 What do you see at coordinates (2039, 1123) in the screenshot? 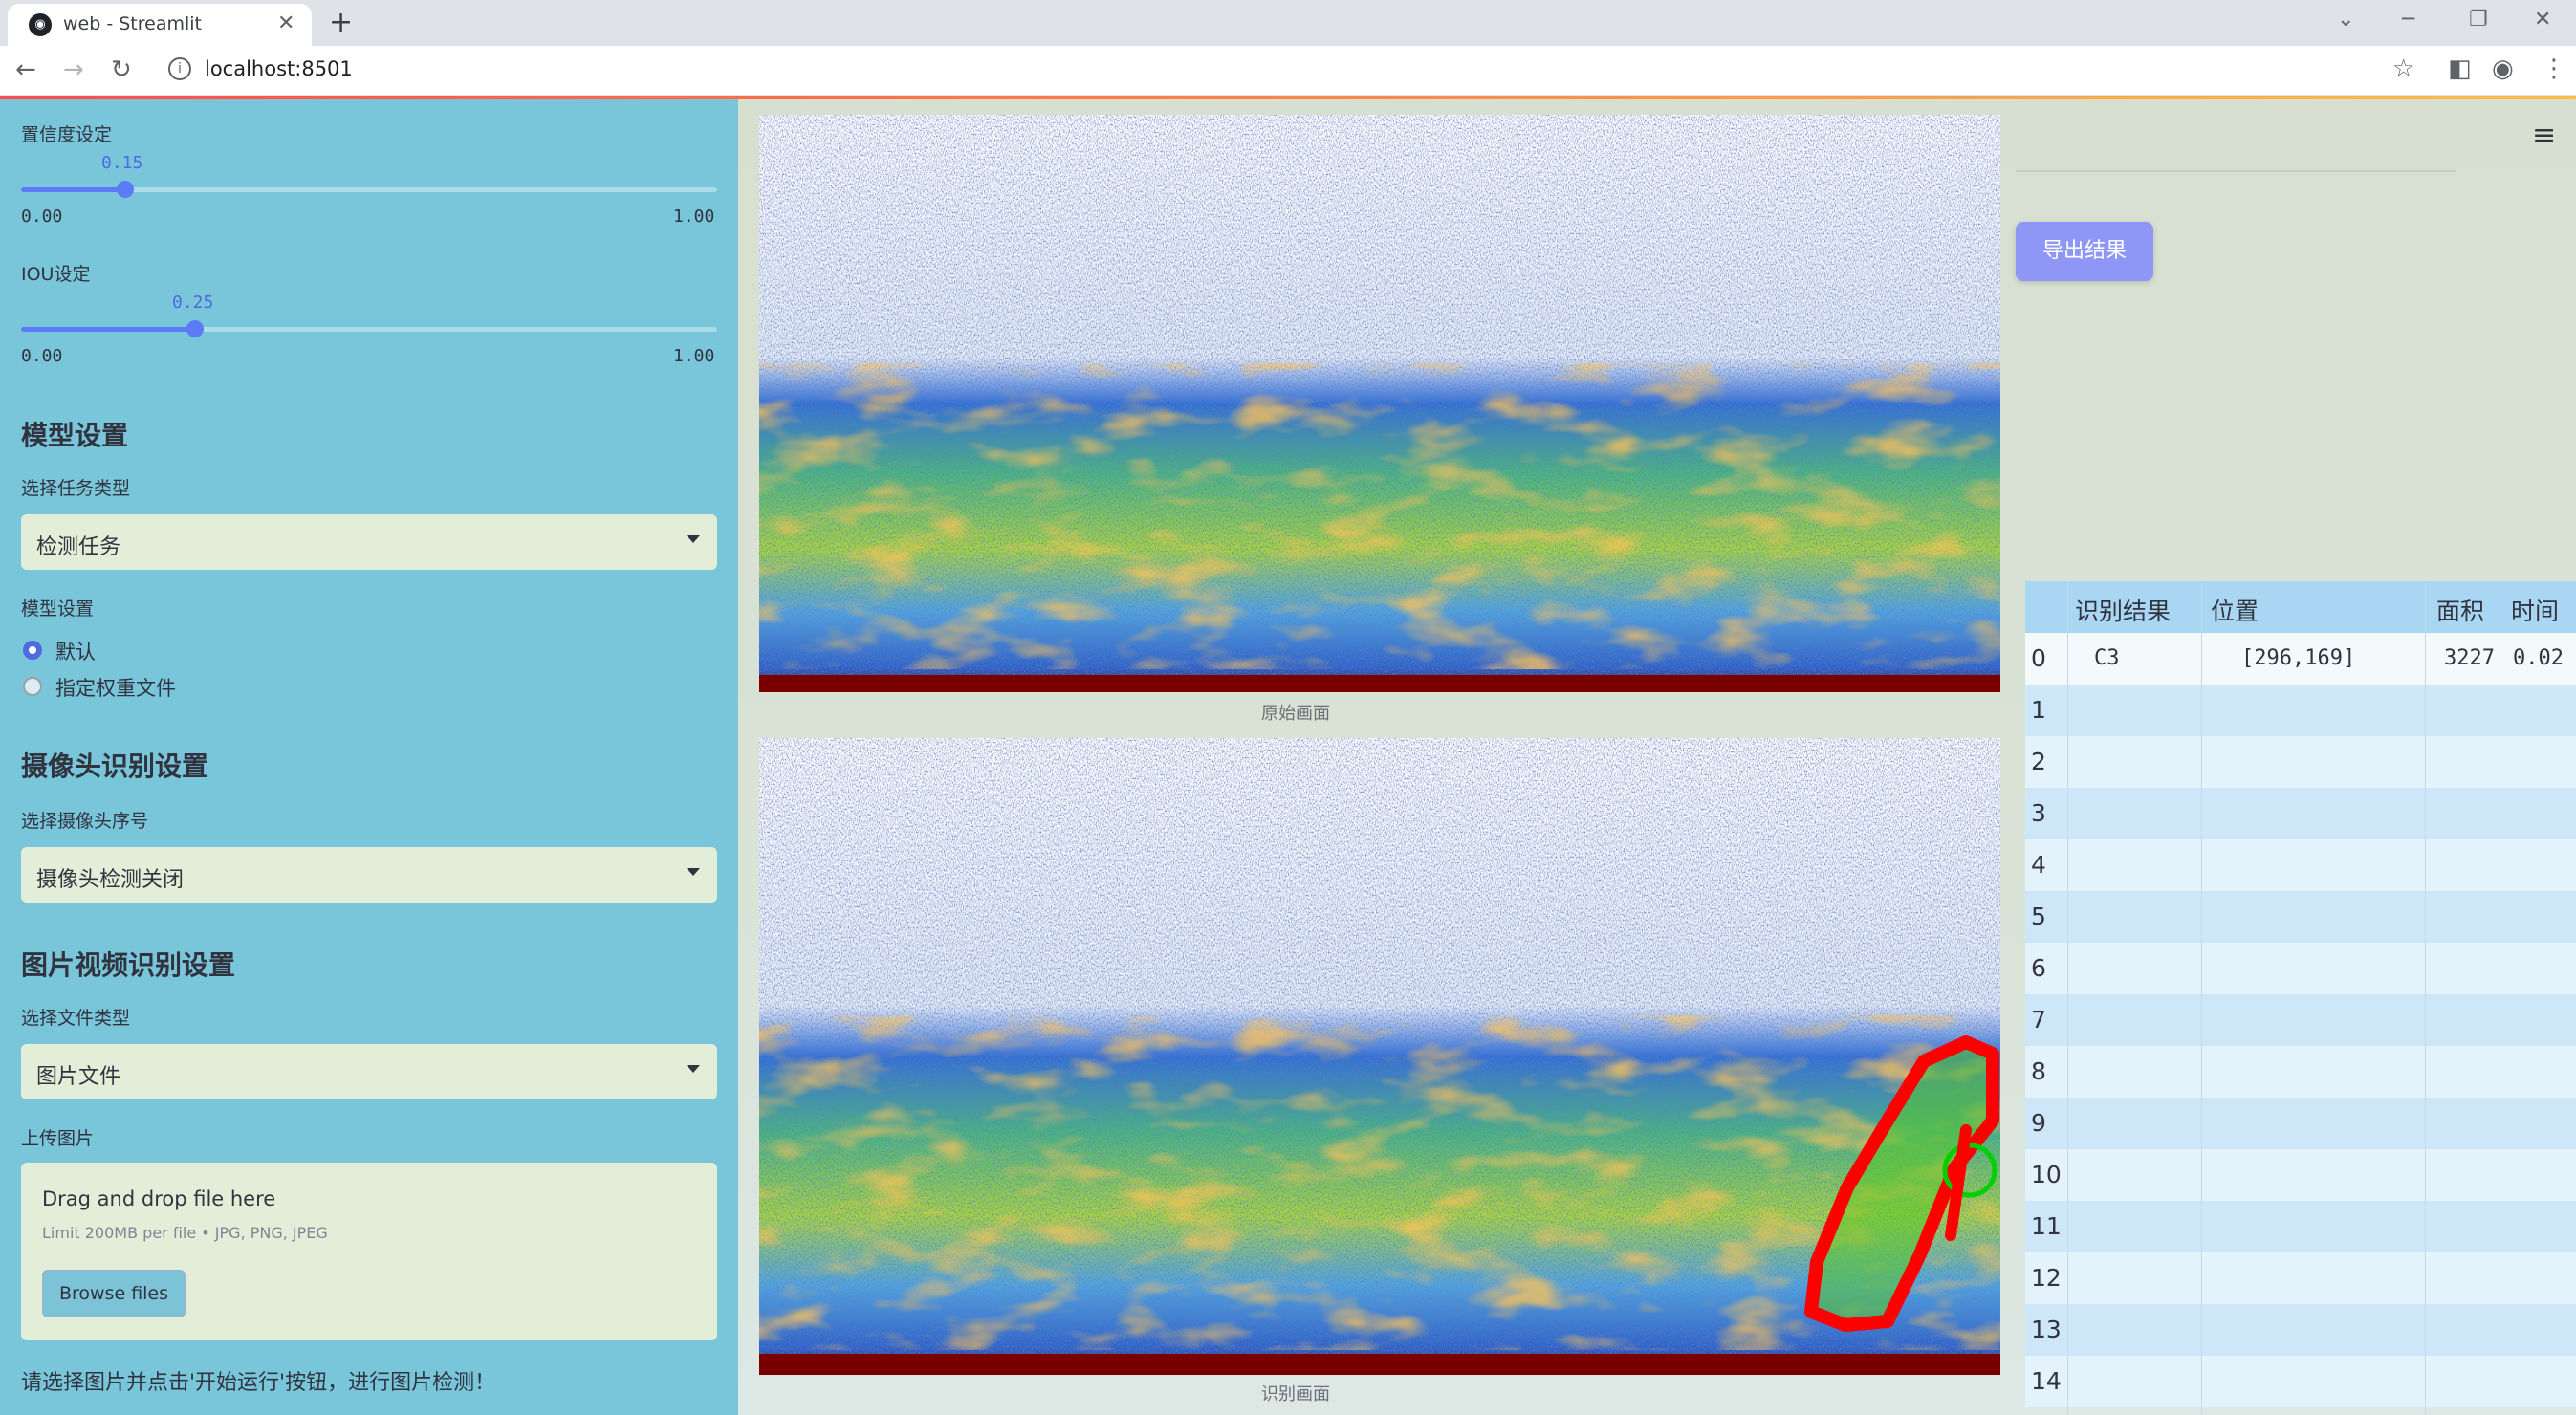
I see `row-index: 9` at bounding box center [2039, 1123].